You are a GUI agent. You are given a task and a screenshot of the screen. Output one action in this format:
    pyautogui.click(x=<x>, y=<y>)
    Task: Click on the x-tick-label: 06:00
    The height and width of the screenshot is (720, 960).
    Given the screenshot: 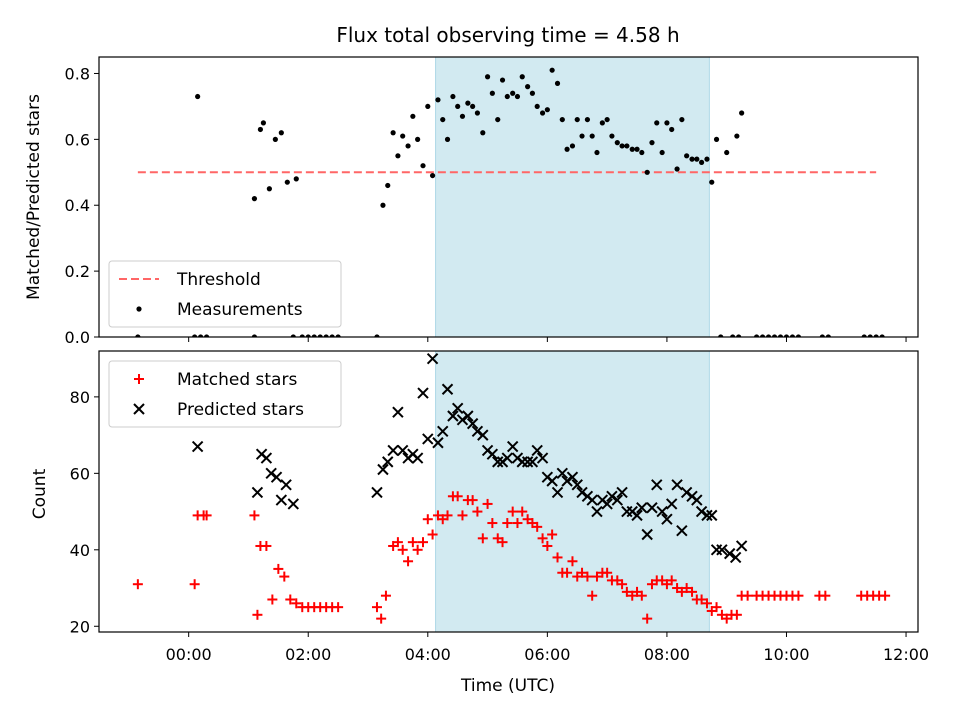 What is the action you would take?
    pyautogui.click(x=547, y=654)
    